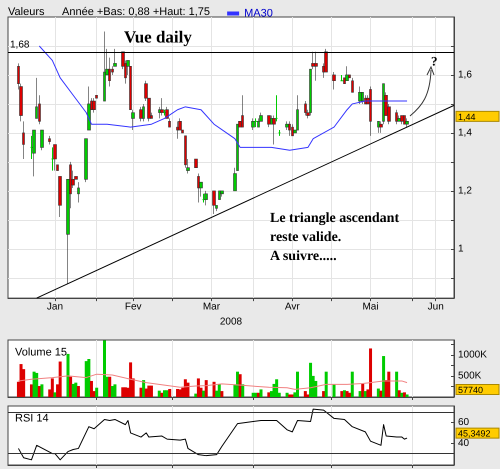  I want to click on y-tick-label: 1,6, so click(465, 74).